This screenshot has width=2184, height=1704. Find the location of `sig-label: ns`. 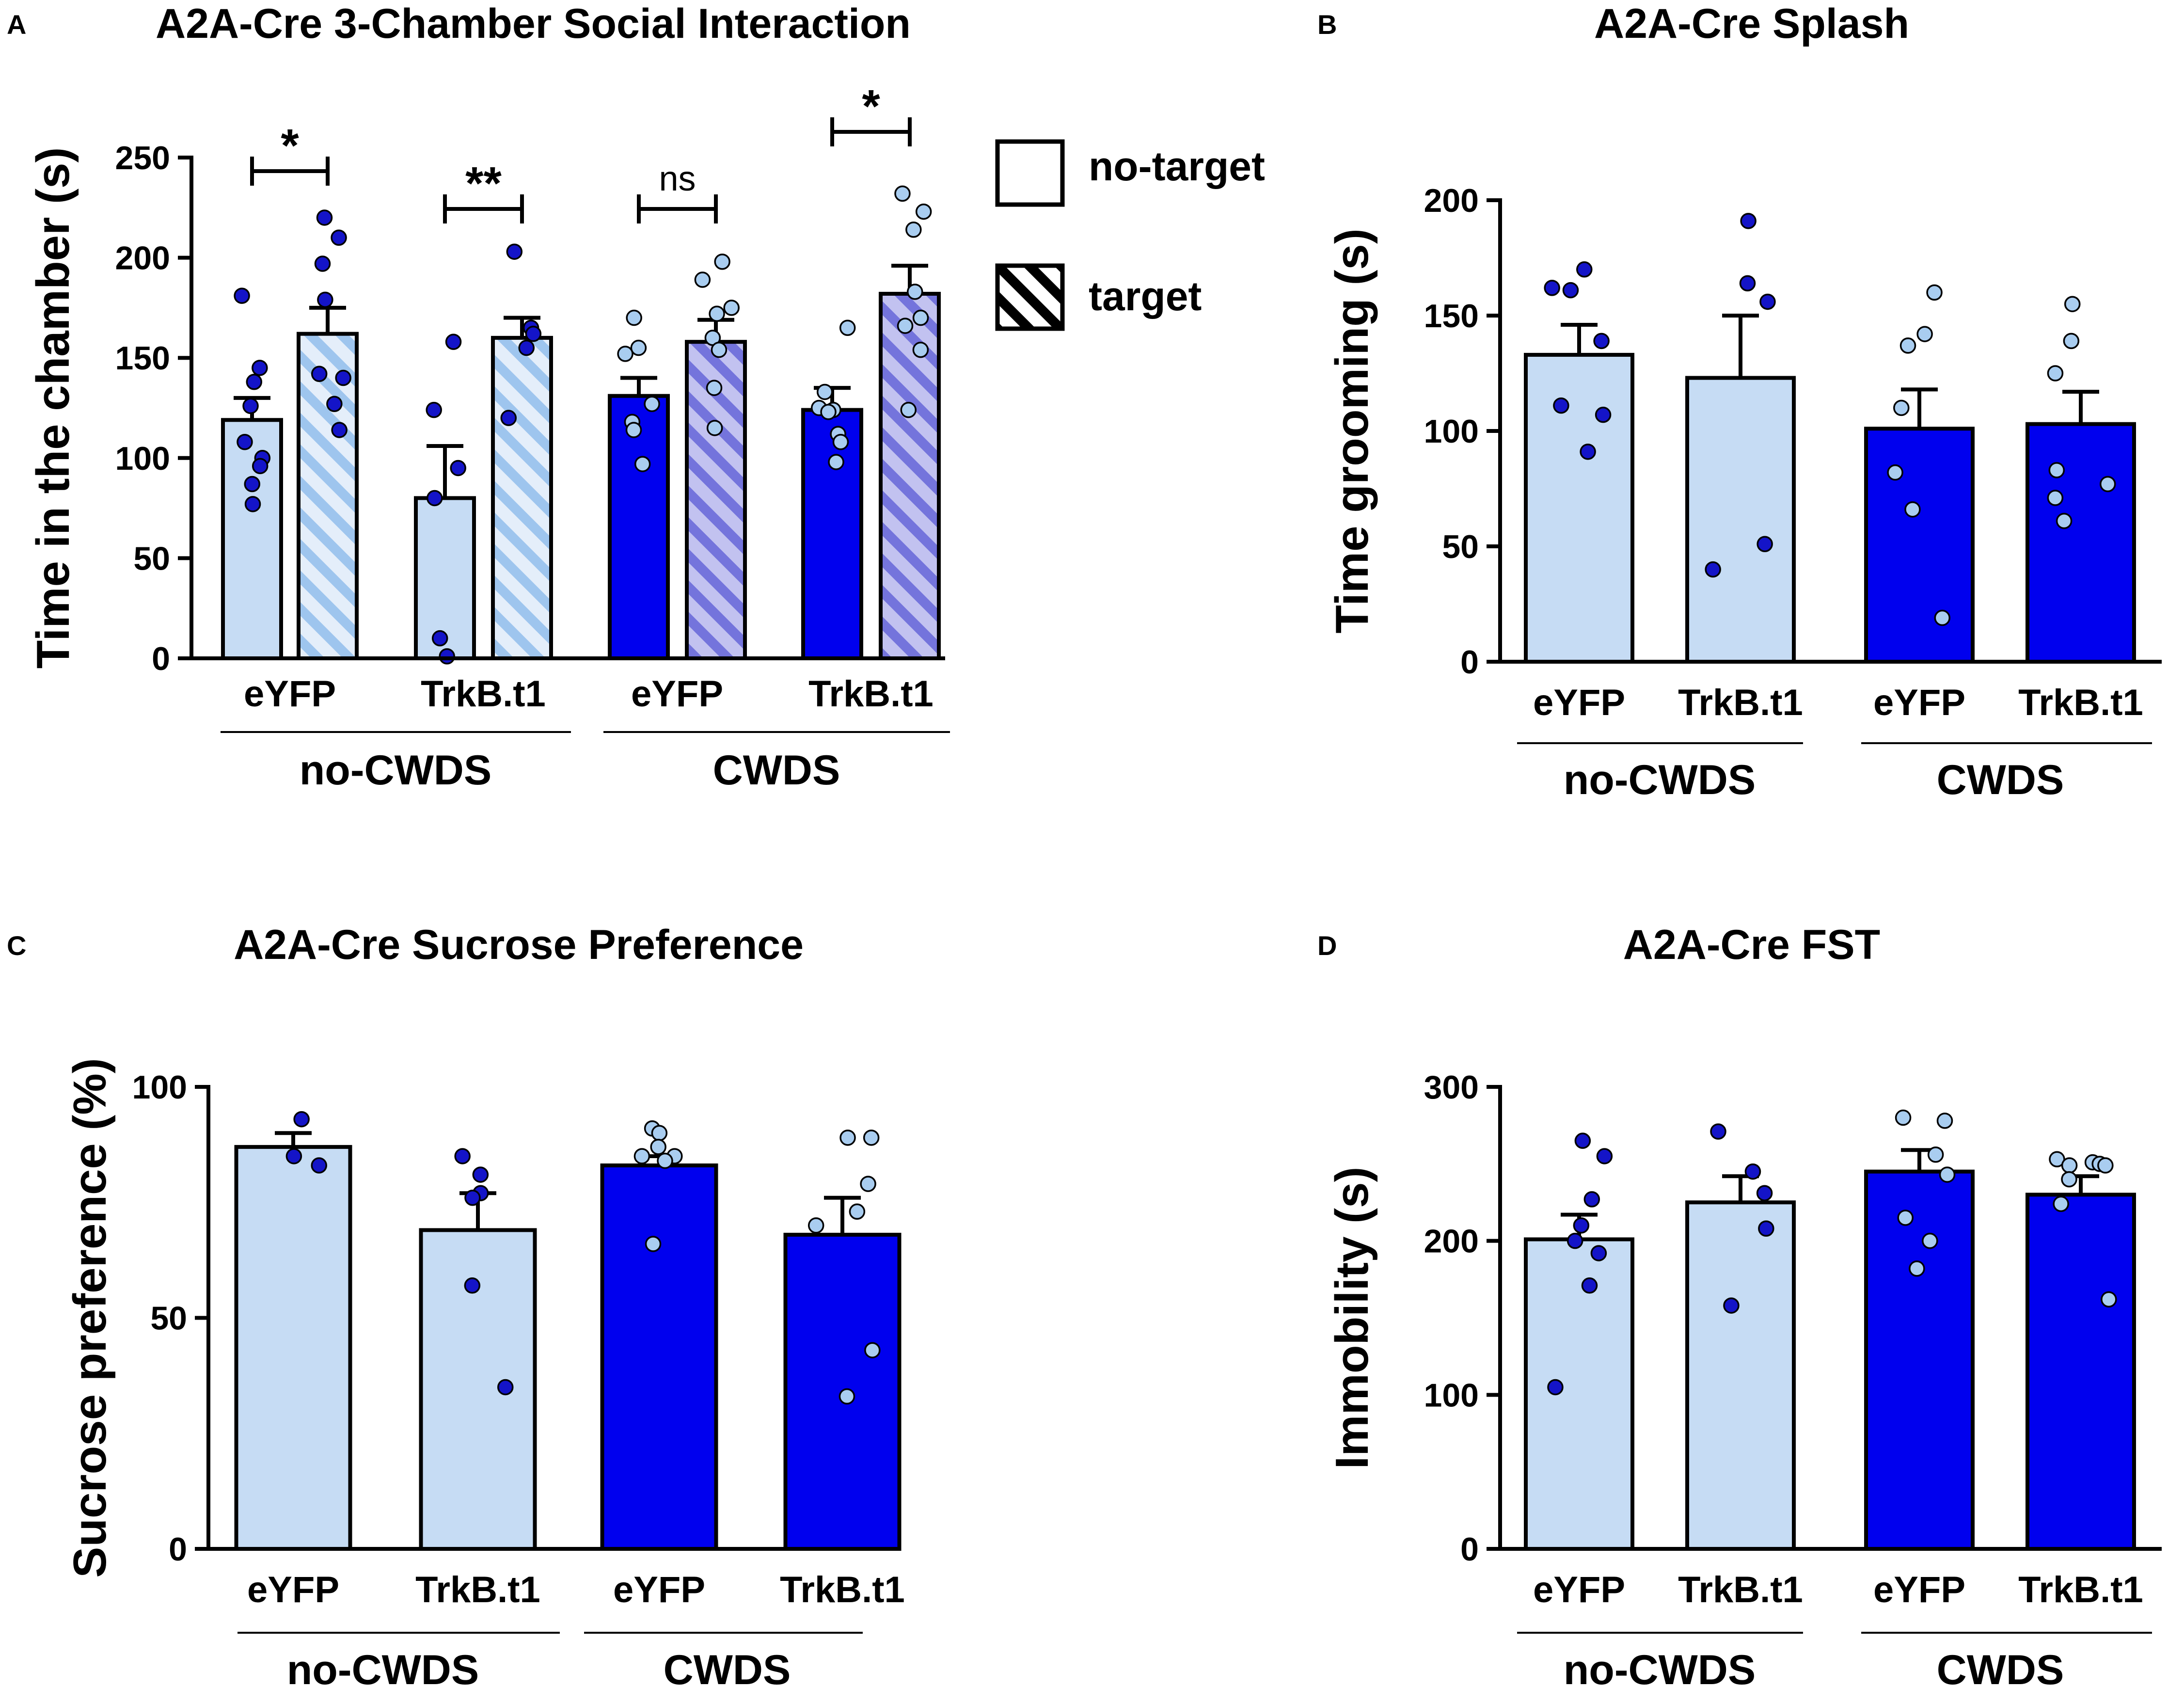

sig-label: ns is located at coordinates (677, 178).